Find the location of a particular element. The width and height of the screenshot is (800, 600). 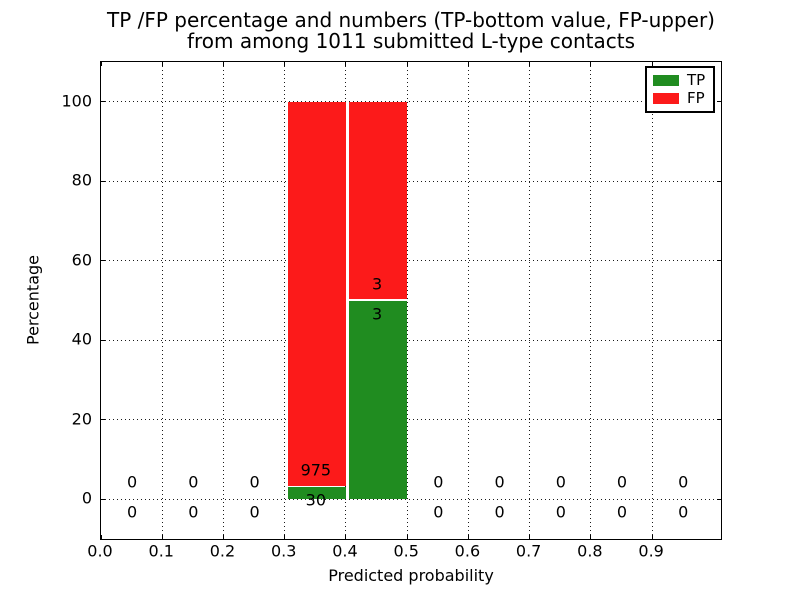

legend-swatch-fp is located at coordinates (666, 99).